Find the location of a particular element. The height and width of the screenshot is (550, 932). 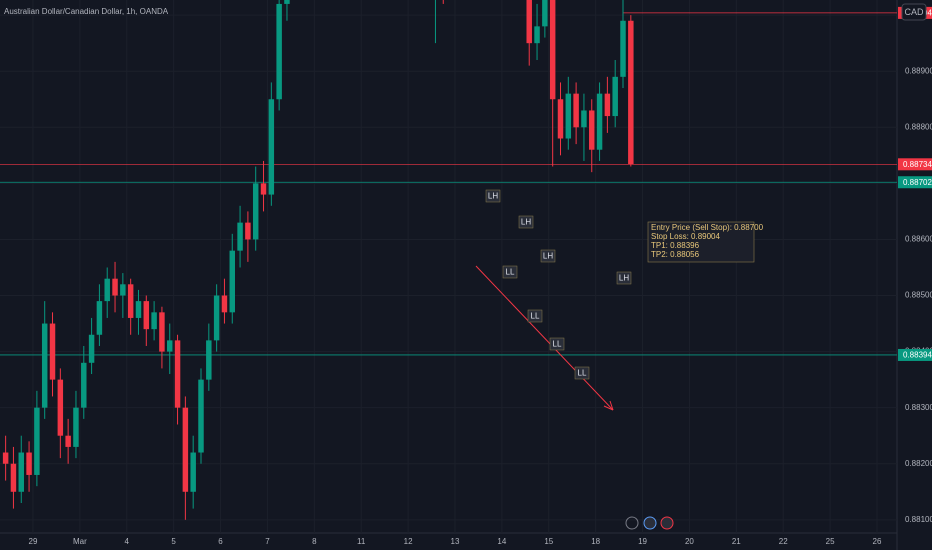

x-tick-label: 12 is located at coordinates (408, 541).